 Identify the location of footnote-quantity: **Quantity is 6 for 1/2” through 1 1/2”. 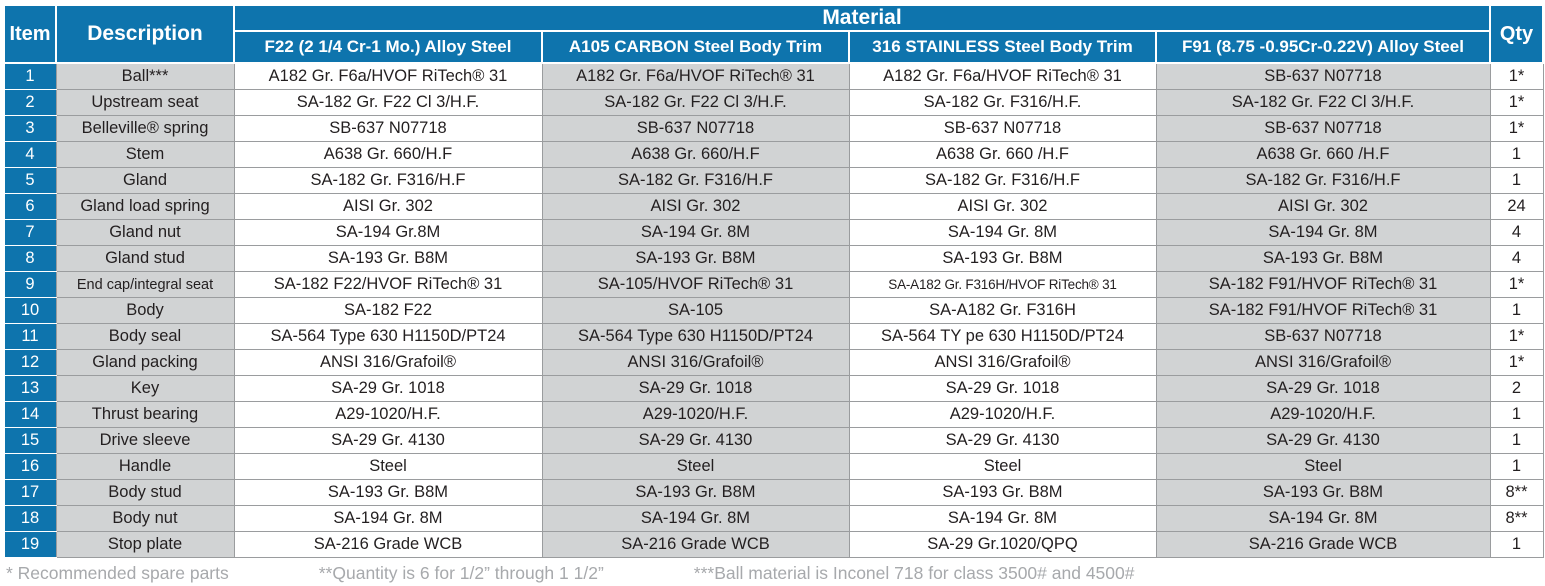
(461, 573).